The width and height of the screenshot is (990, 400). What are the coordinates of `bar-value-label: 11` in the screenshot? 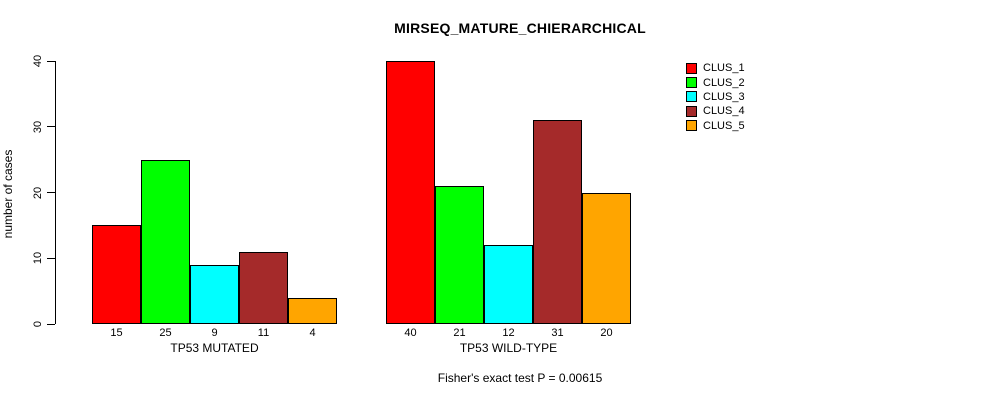 It's located at (263, 333).